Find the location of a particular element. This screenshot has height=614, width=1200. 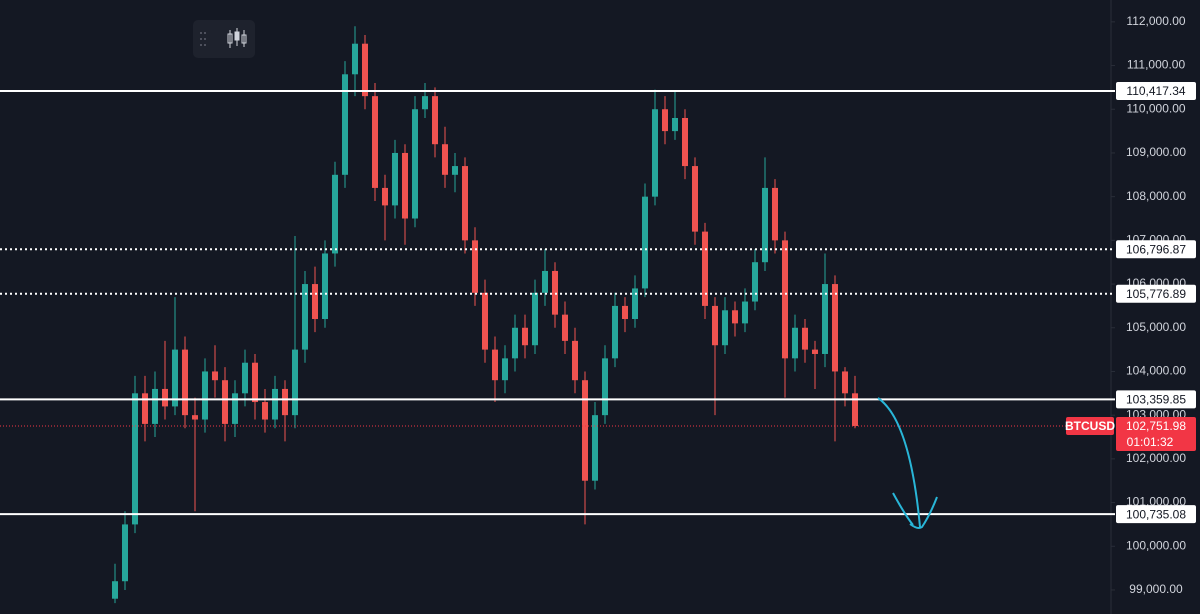

y-tick-label: 110,000.00 is located at coordinates (1155, 108).